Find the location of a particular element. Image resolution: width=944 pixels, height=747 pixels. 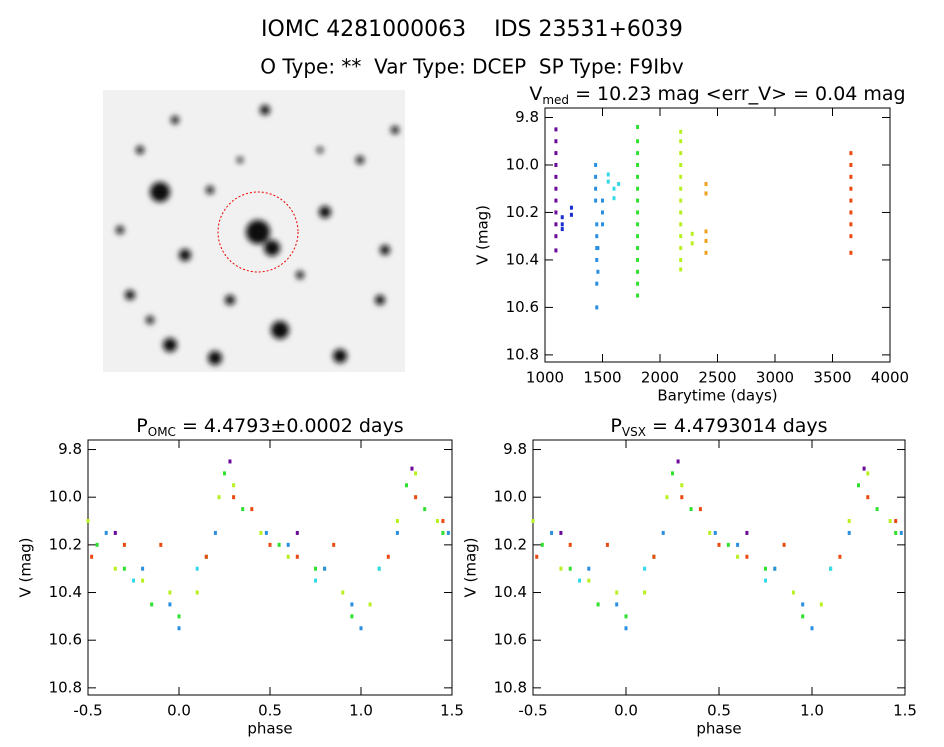

x-axis-label: Barytime (days) is located at coordinates (717, 396).